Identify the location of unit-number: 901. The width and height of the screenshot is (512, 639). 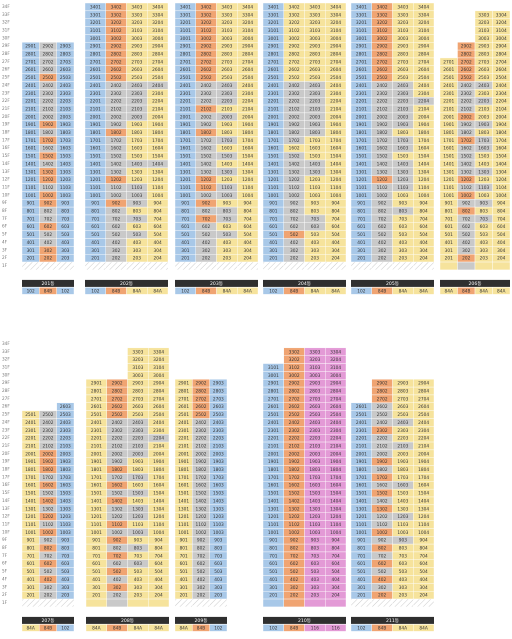
(449, 204).